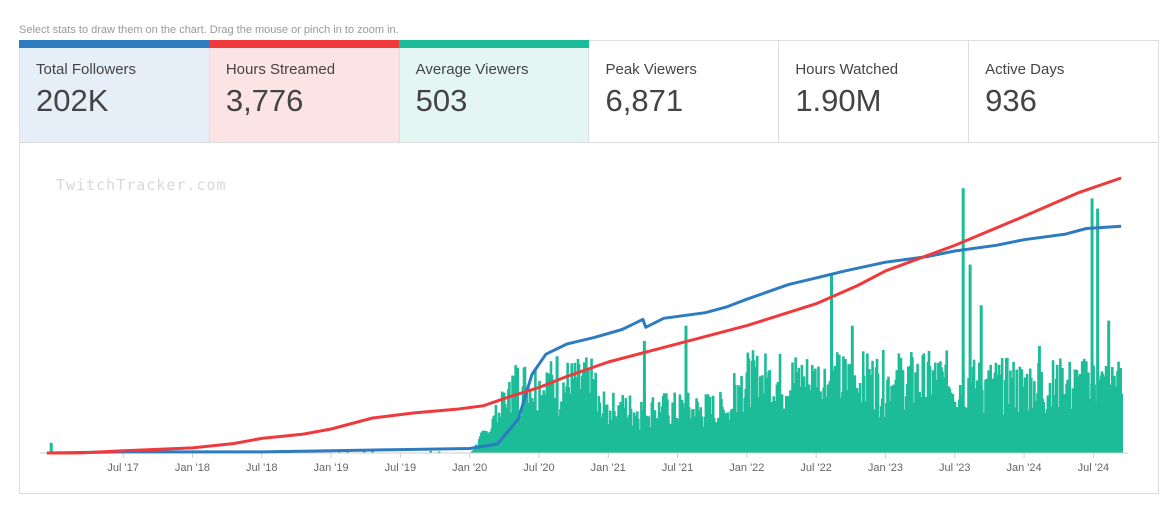 This screenshot has width=1176, height=508. I want to click on stat-value: 202K, so click(72, 100).